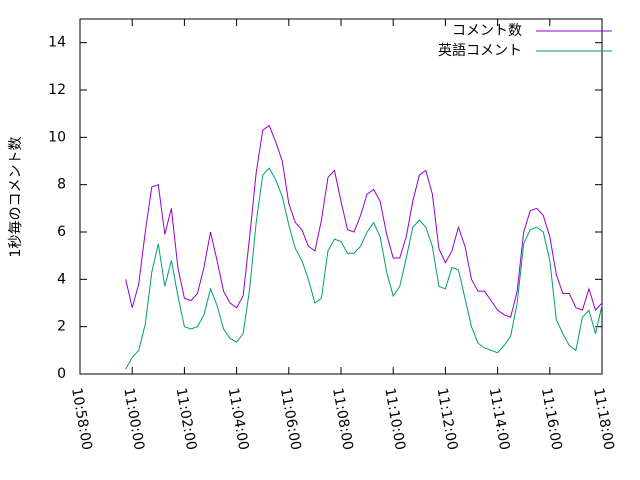 This screenshot has height=480, width=640. I want to click on y-tick-label: 2, so click(61, 327).